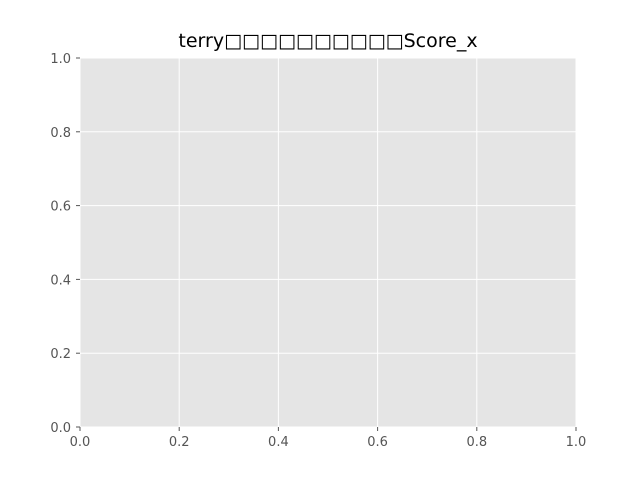  I want to click on y-tick-label: 0.4, so click(60, 280).